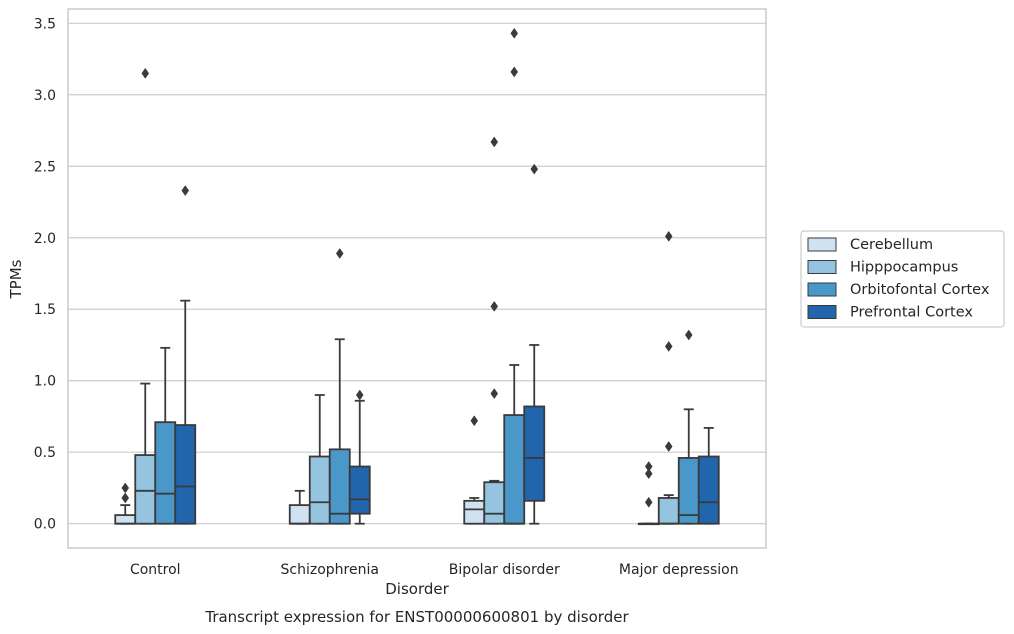 The height and width of the screenshot is (634, 1014). What do you see at coordinates (891, 245) in the screenshot?
I see `legend-label: Cerebellum` at bounding box center [891, 245].